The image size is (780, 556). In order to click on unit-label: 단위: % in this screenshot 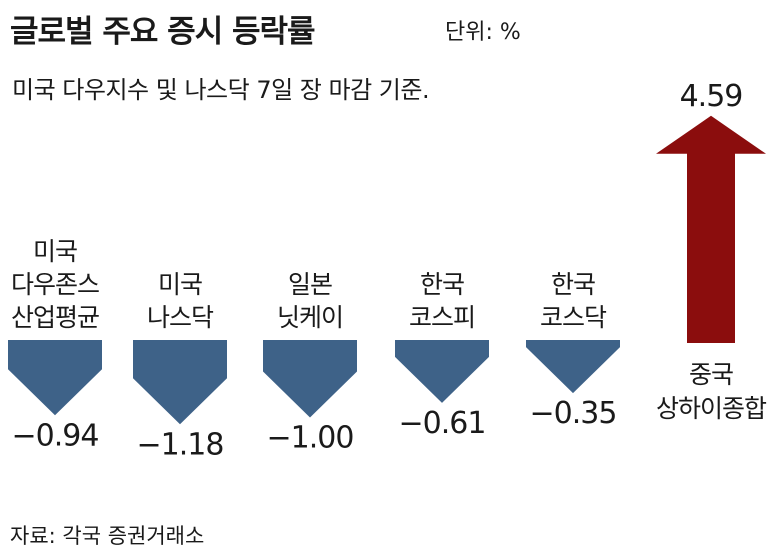, I will do `click(483, 32)`.